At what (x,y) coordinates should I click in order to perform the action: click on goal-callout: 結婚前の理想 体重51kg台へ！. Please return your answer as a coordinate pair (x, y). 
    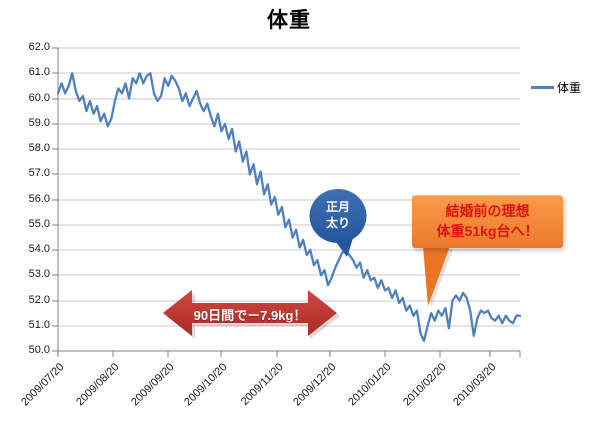
    Looking at the image, I should click on (487, 221).